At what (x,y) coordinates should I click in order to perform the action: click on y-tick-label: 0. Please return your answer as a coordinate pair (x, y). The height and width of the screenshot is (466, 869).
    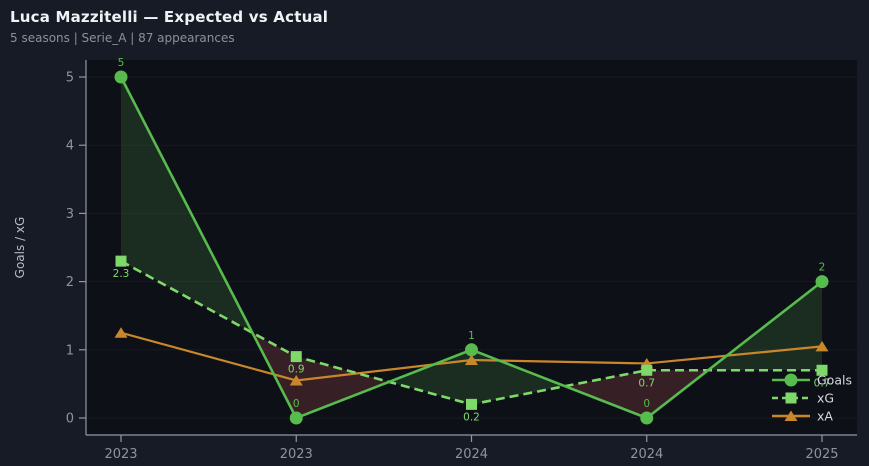
    Looking at the image, I should click on (70, 419).